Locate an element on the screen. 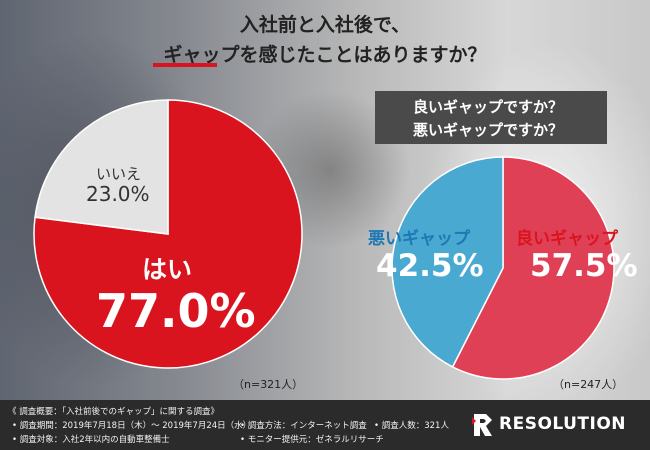 Image resolution: width=650 pixels, height=450 pixels. sample-size-1: （n=321人） is located at coordinates (268, 384).